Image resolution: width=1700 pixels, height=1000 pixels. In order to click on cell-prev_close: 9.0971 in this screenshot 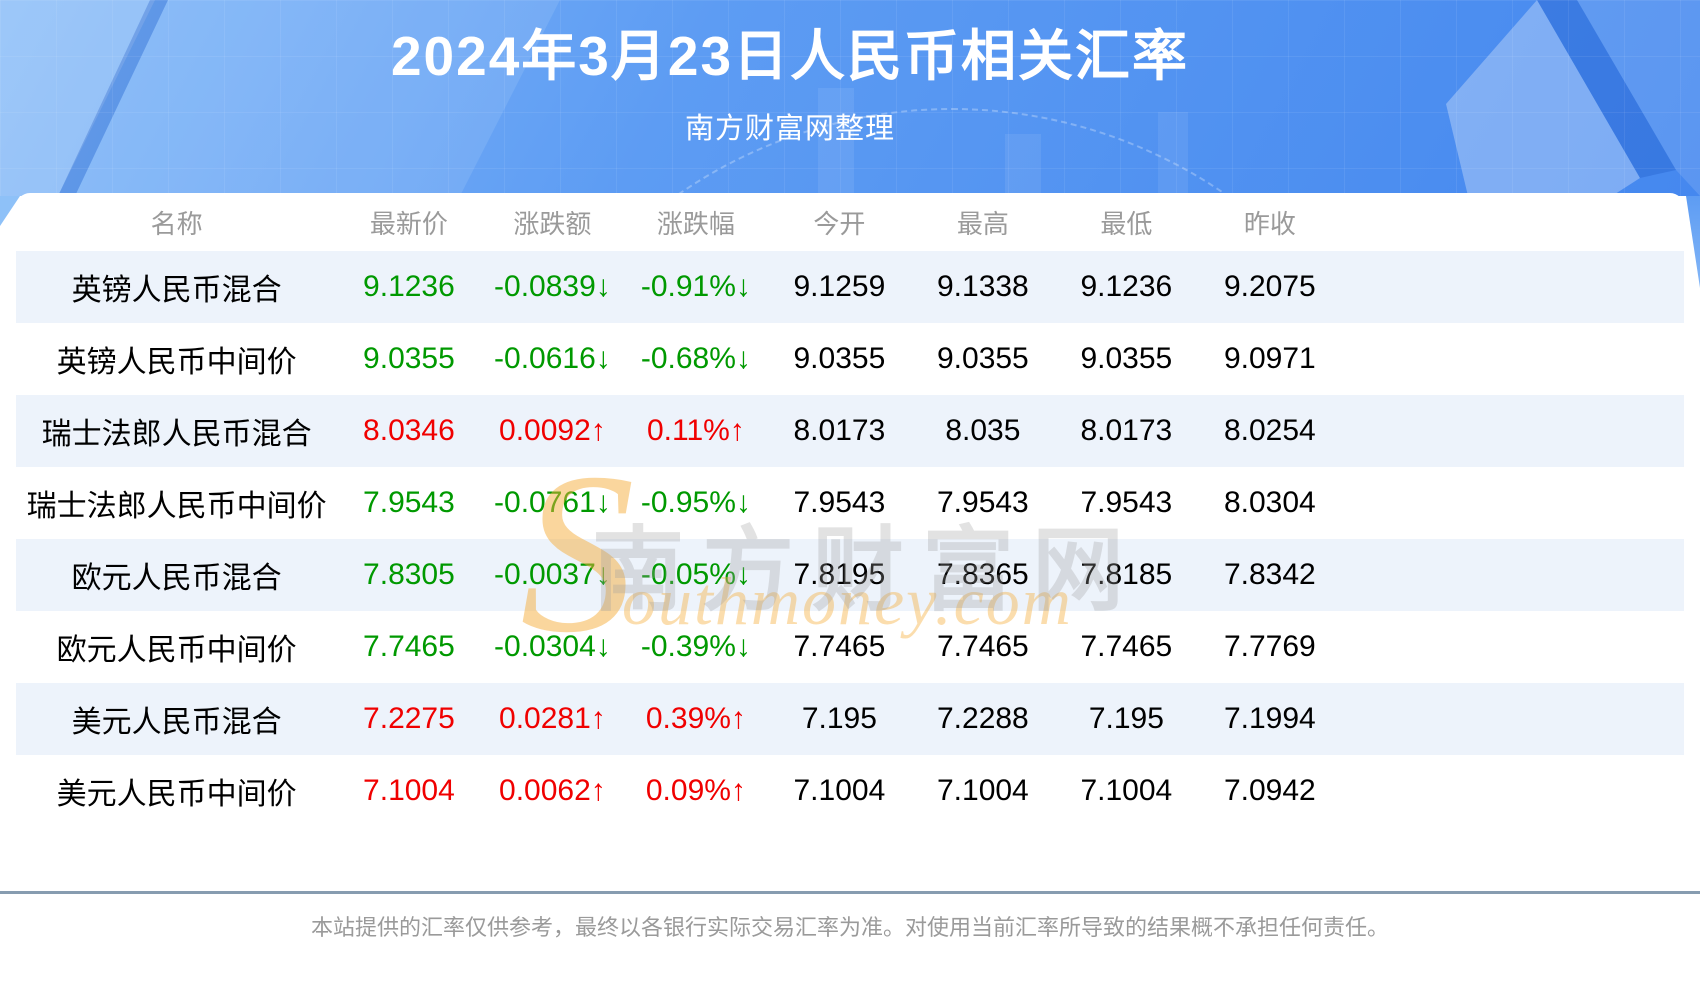, I will do `click(1269, 358)`.